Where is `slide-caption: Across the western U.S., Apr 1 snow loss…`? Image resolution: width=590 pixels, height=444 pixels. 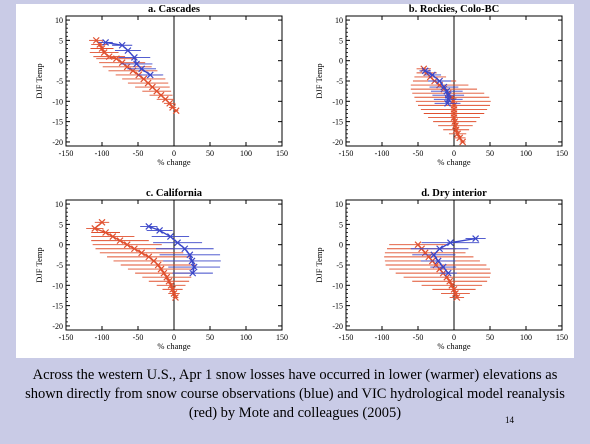
slide-caption: Across the western U.S., Apr 1 snow loss… is located at coordinates (295, 394).